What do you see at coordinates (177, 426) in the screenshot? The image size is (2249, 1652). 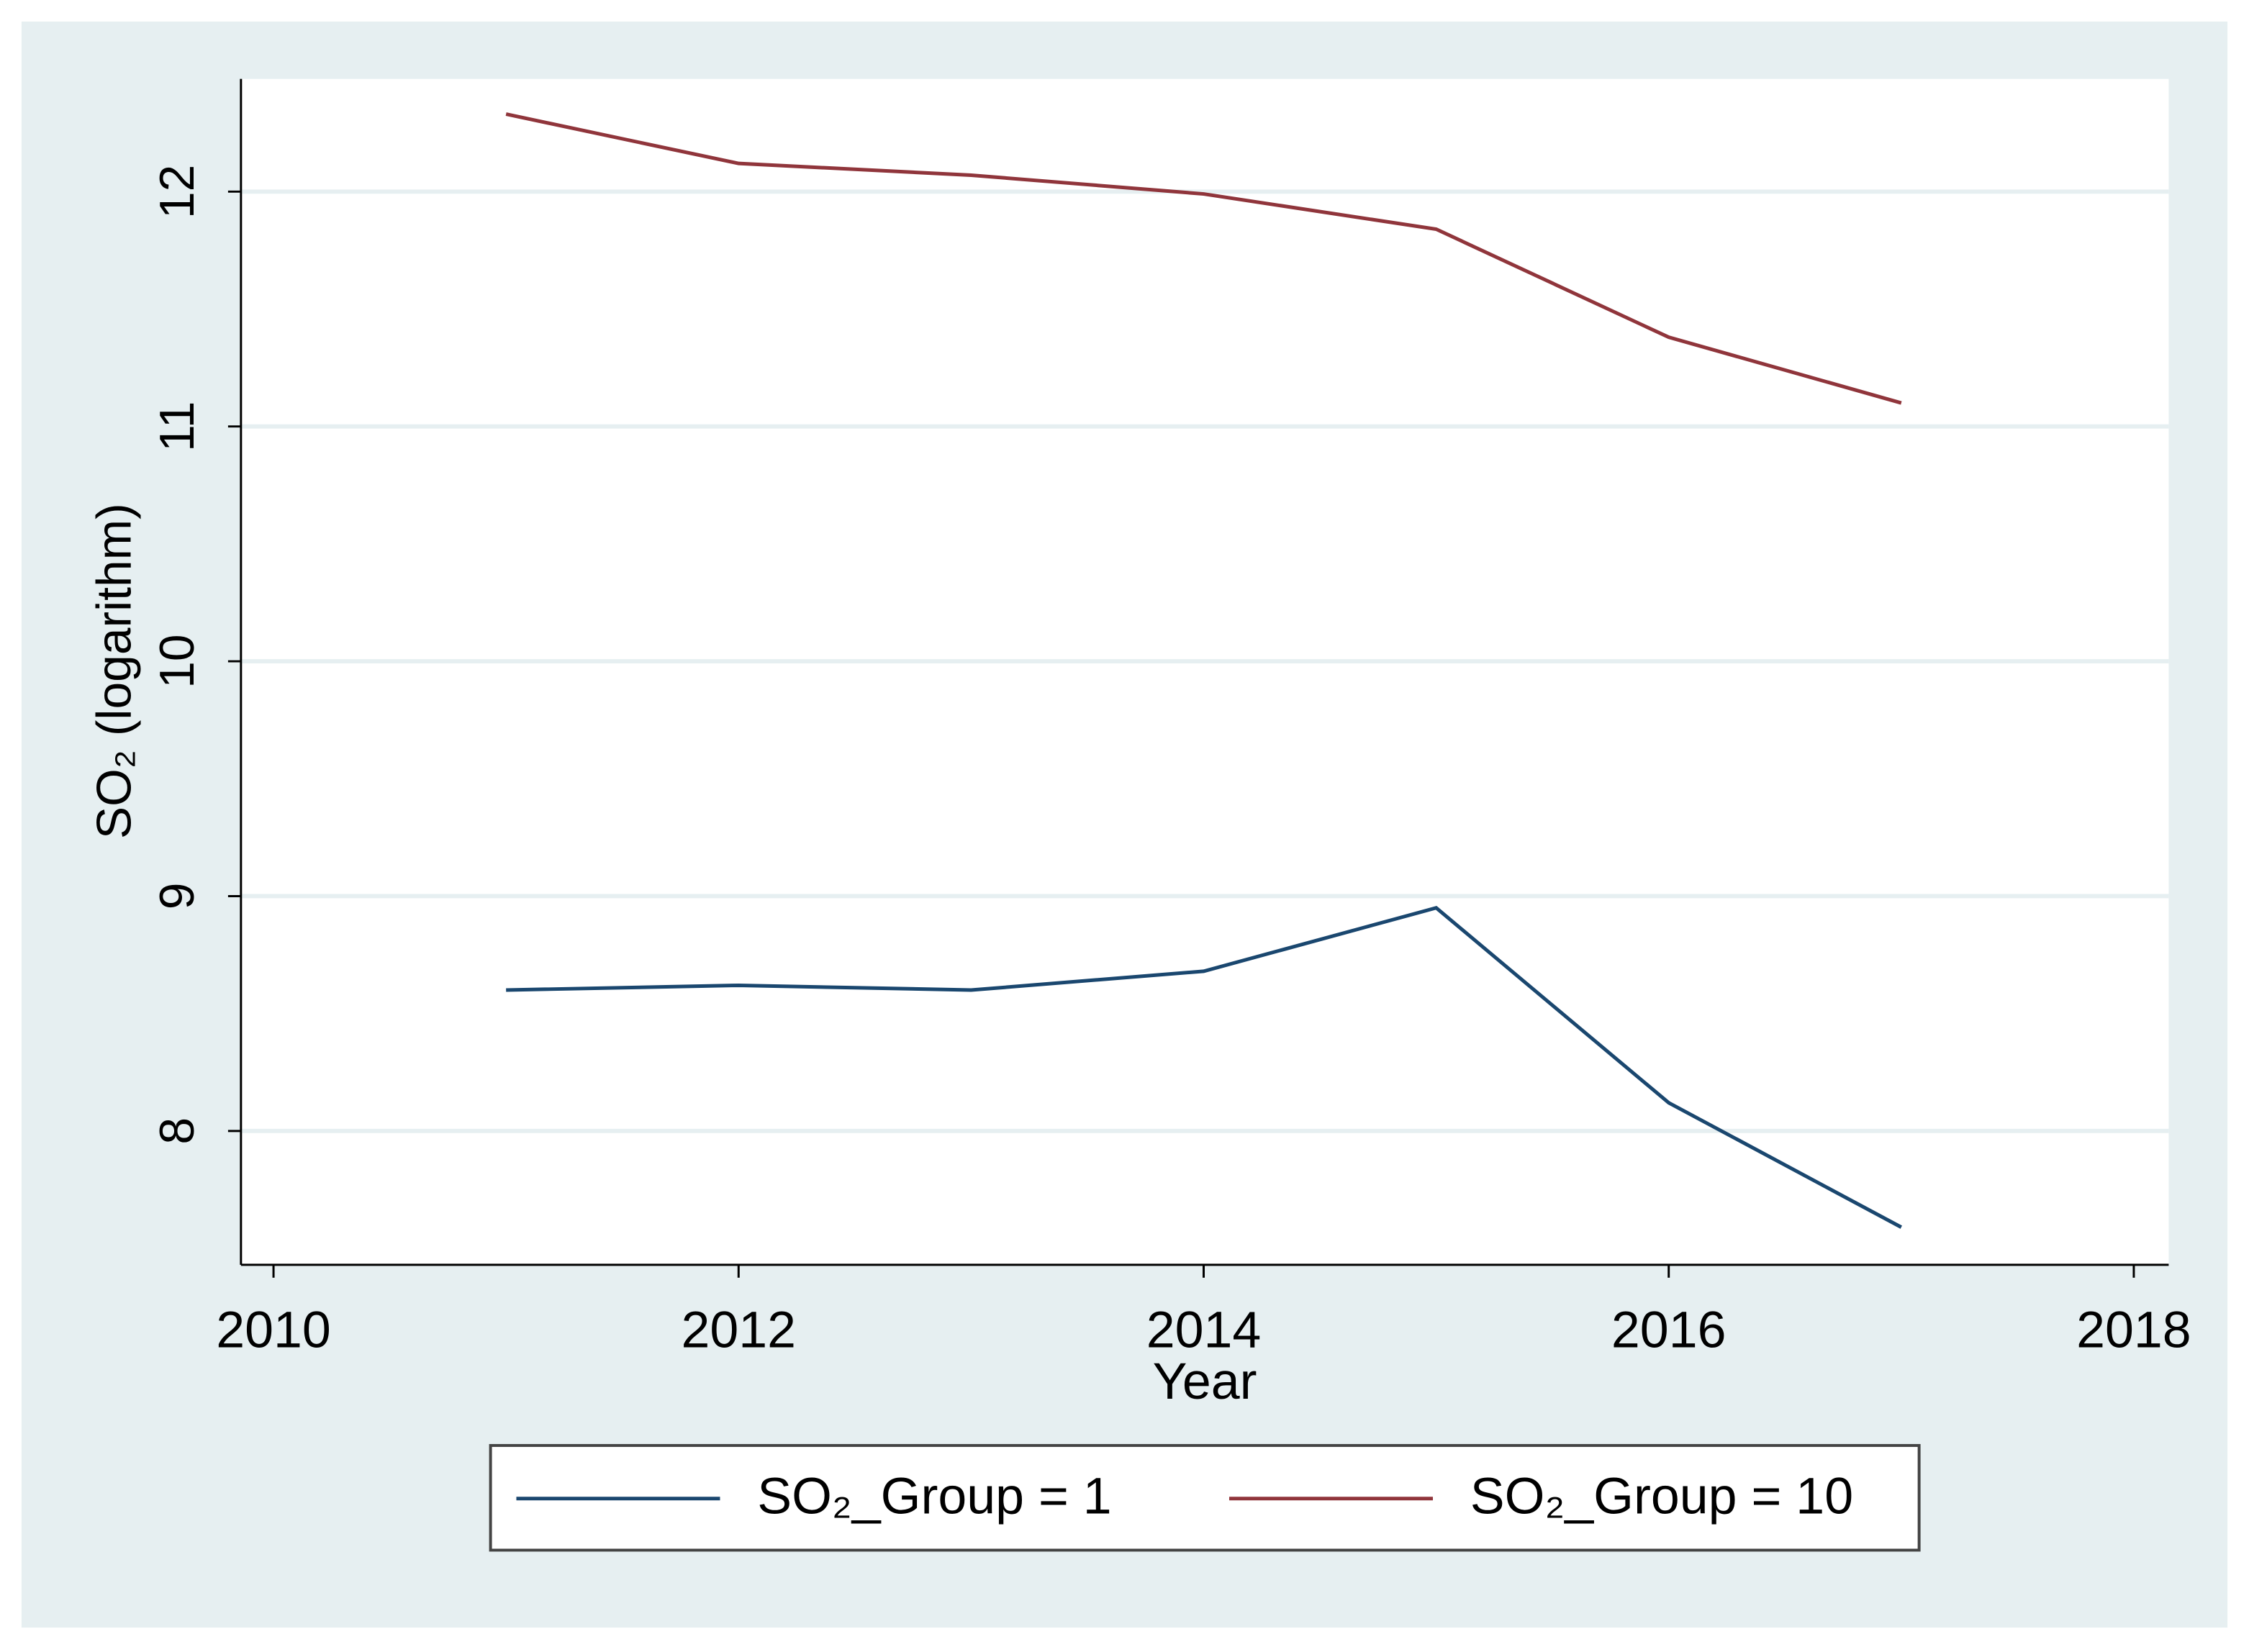 I see `y-tick-label: 11` at bounding box center [177, 426].